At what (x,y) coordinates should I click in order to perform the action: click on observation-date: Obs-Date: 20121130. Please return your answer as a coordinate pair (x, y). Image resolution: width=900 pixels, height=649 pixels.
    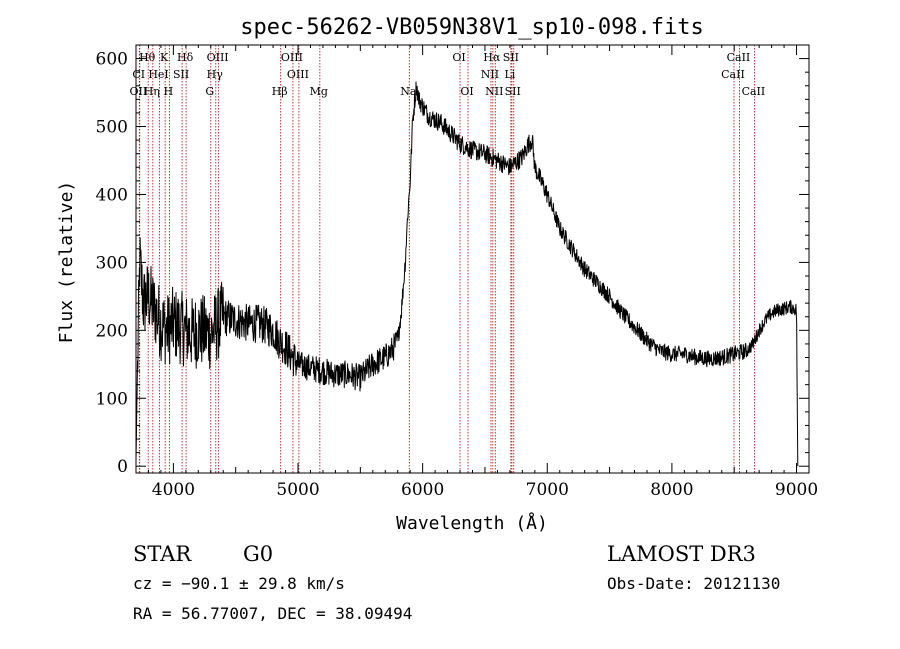
    Looking at the image, I should click on (693, 583).